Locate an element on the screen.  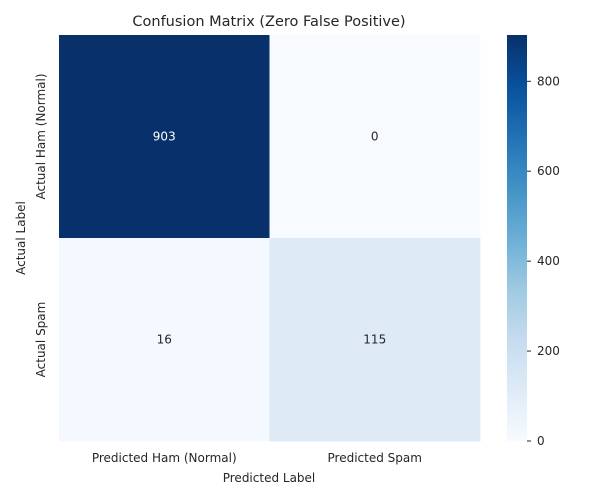
colorbar-tick-label-2: 400 is located at coordinates (548, 261).